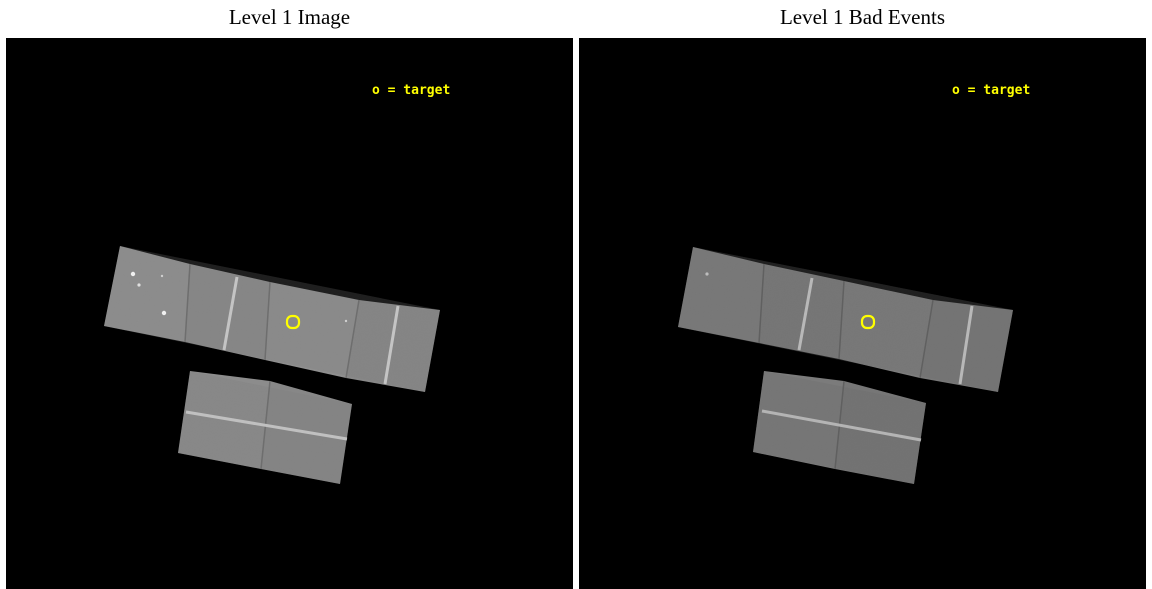 The width and height of the screenshot is (1152, 589). Describe the element at coordinates (862, 17) in the screenshot. I see `panel-title: Level 1 Bad Events` at that location.